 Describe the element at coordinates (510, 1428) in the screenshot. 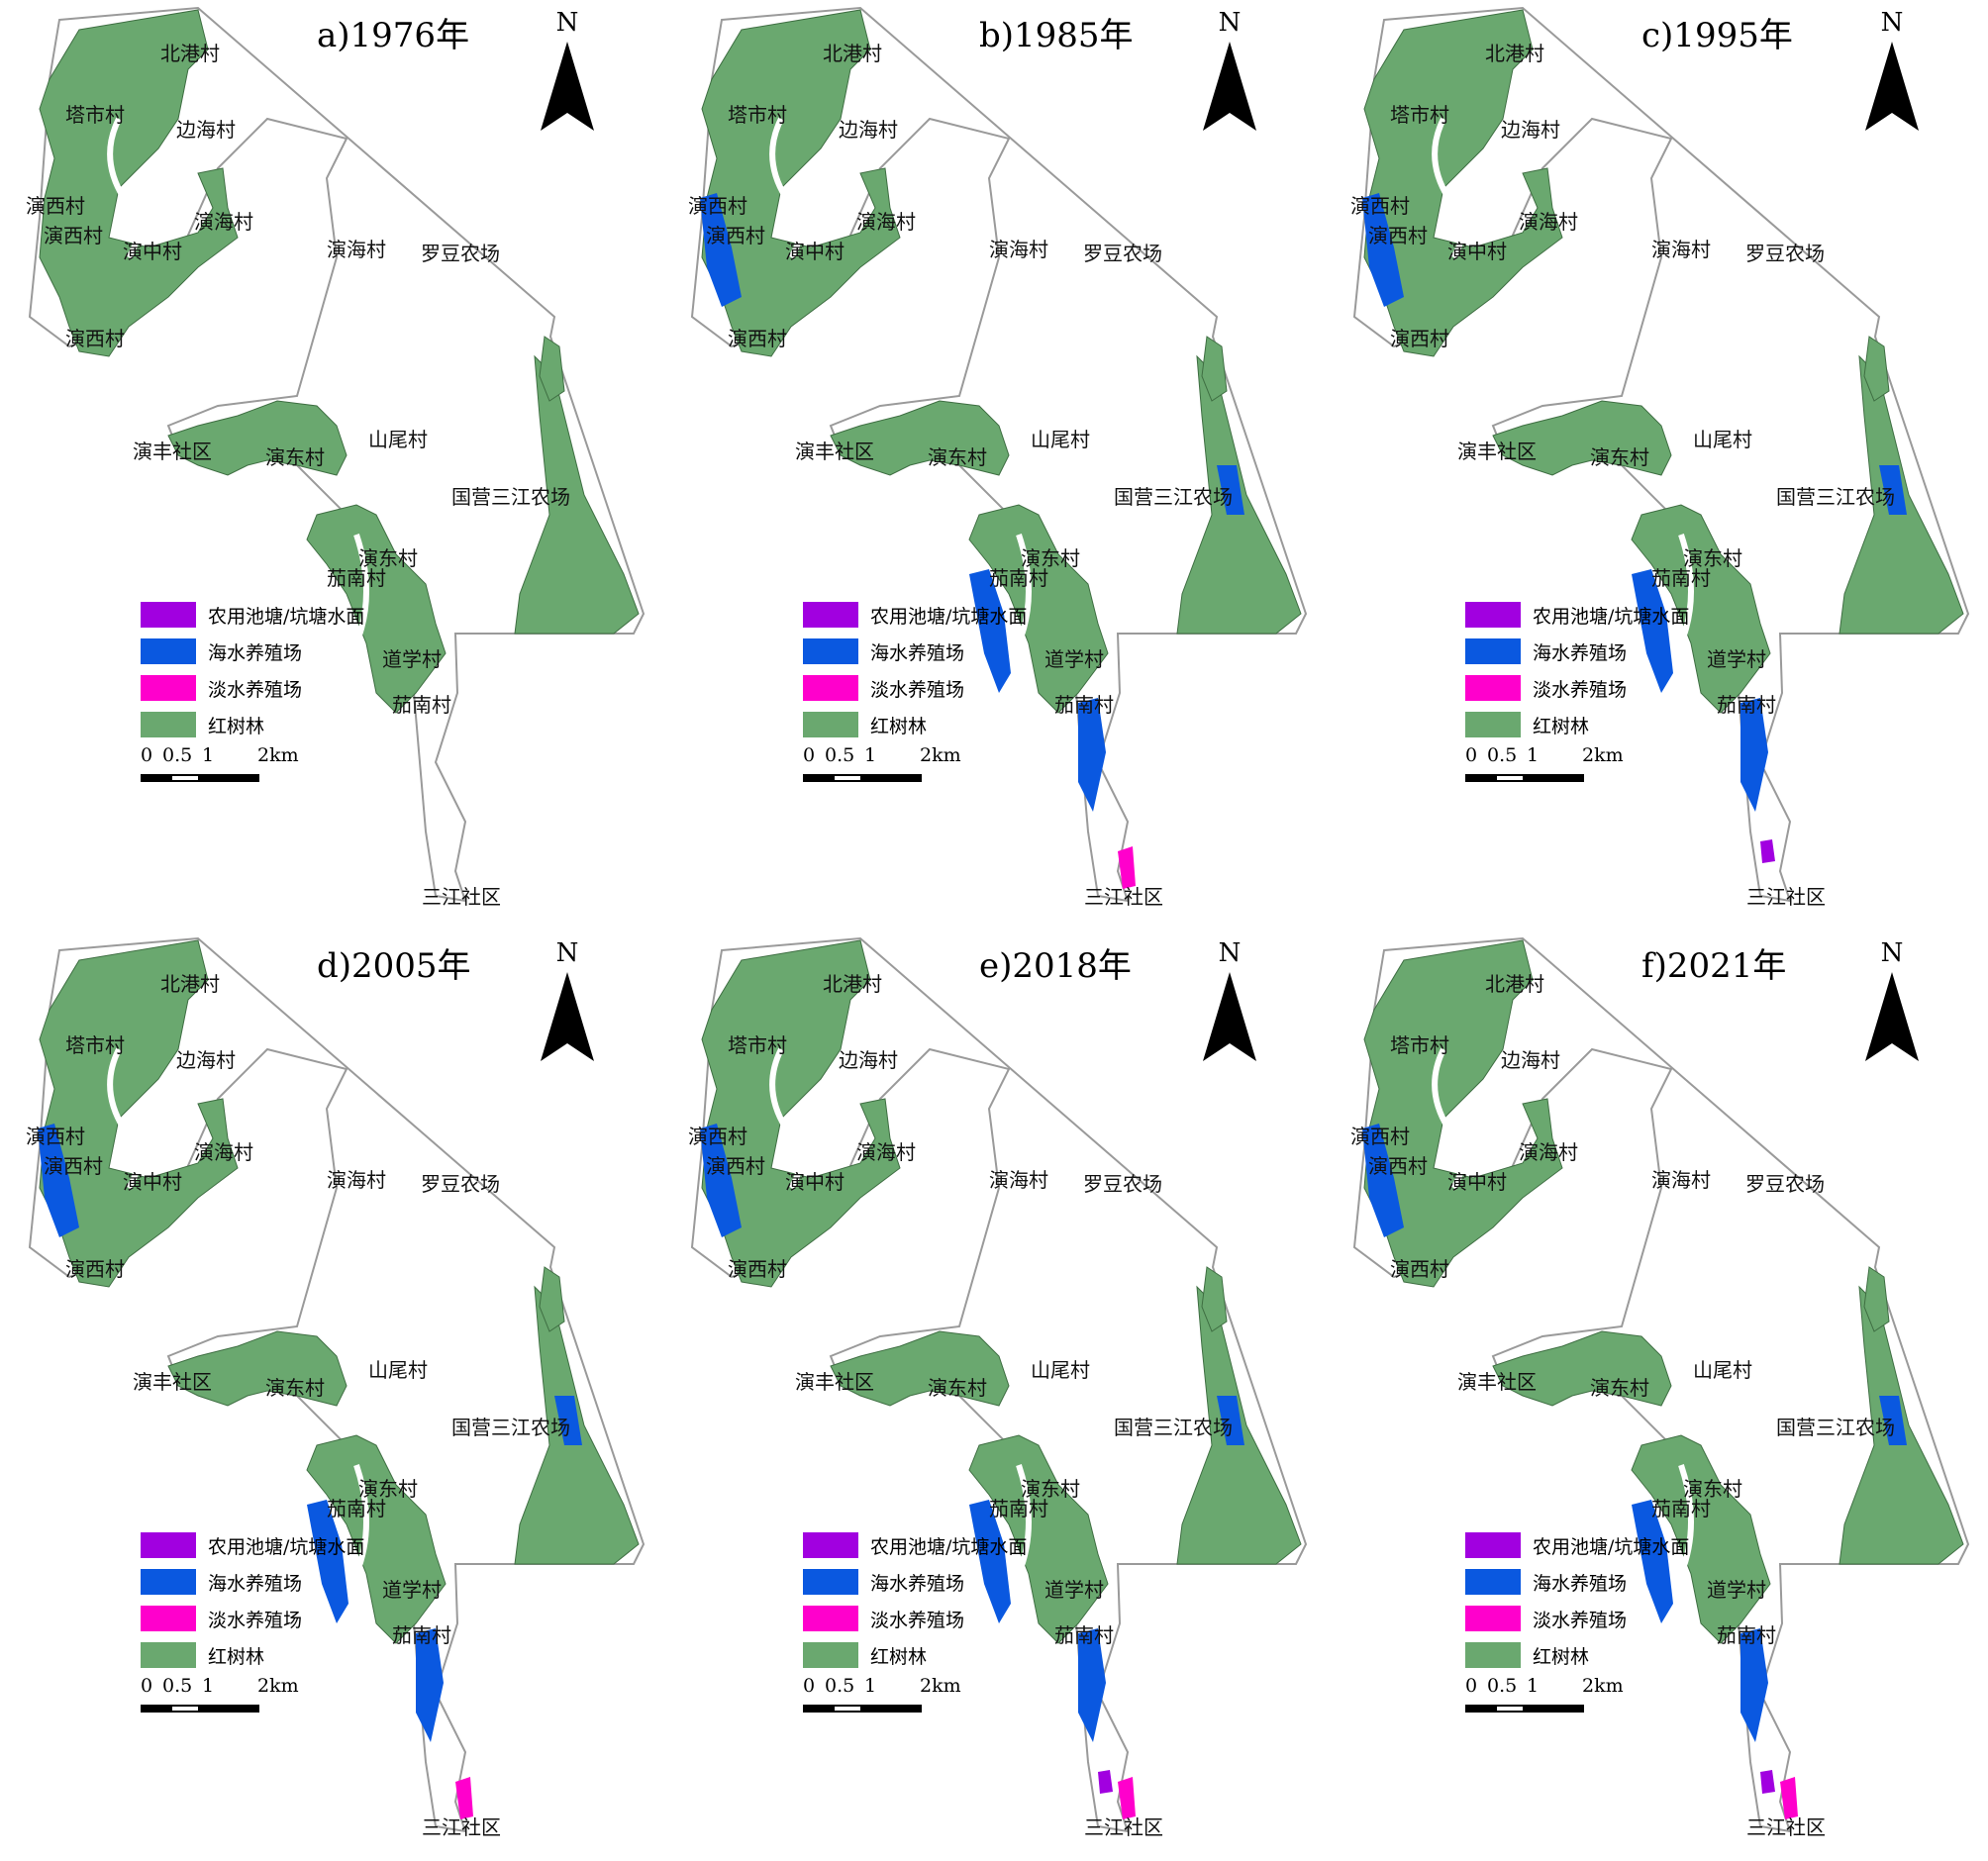

I see `place-label: 国营三江农场` at that location.